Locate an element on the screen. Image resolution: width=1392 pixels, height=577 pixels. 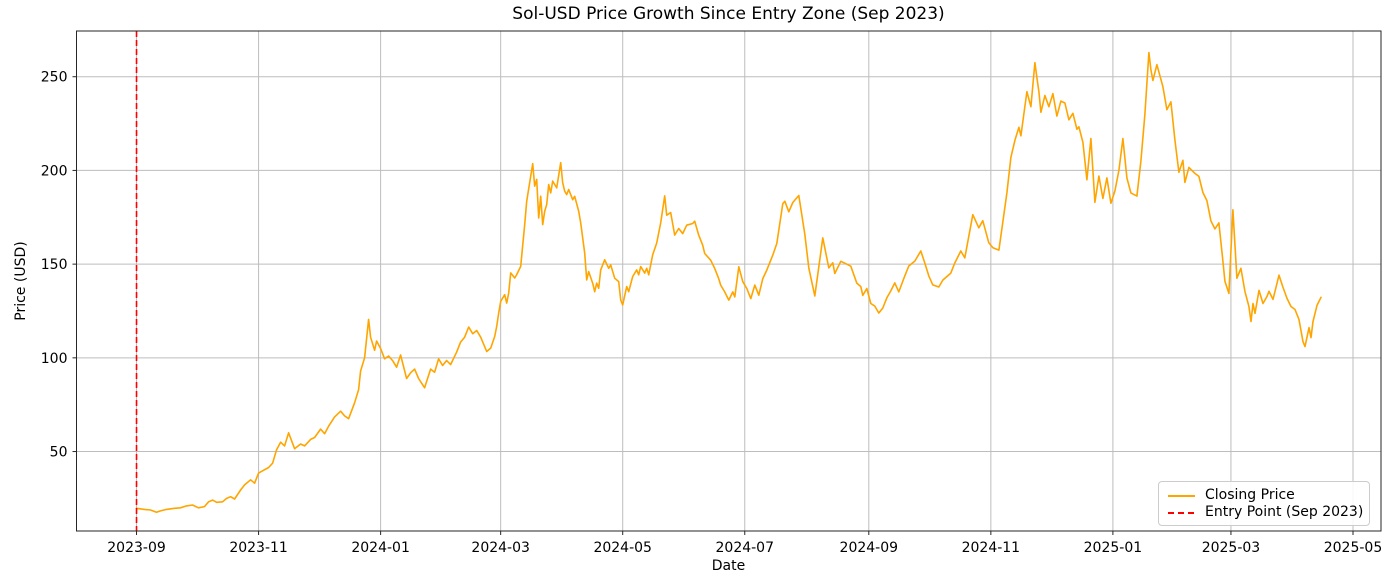
x-tick-label: 2025-01 is located at coordinates (1113, 548).